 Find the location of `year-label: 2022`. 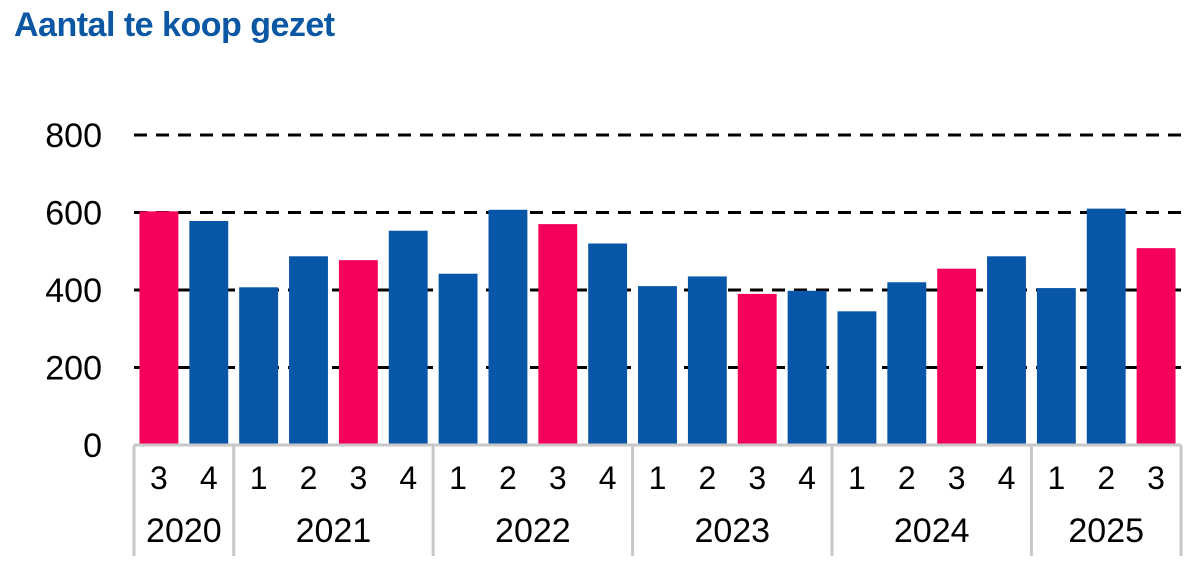

year-label: 2022 is located at coordinates (533, 531).